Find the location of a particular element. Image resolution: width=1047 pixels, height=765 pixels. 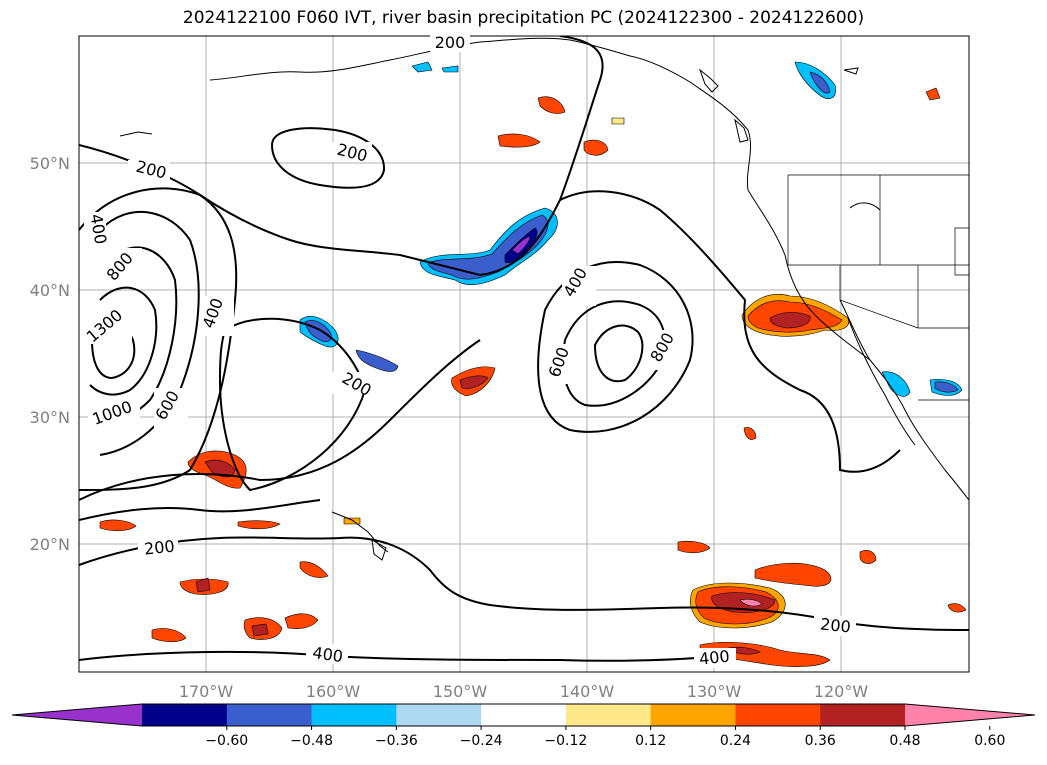

lat-label: 50°N is located at coordinates (50, 163).